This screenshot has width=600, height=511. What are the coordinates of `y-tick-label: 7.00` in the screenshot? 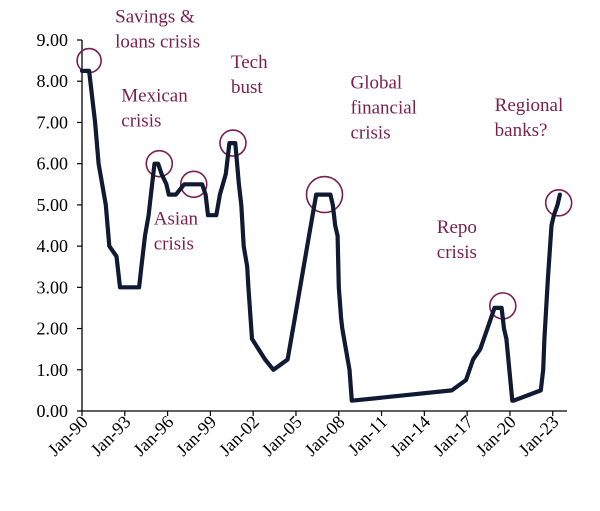 It's located at (53, 122).